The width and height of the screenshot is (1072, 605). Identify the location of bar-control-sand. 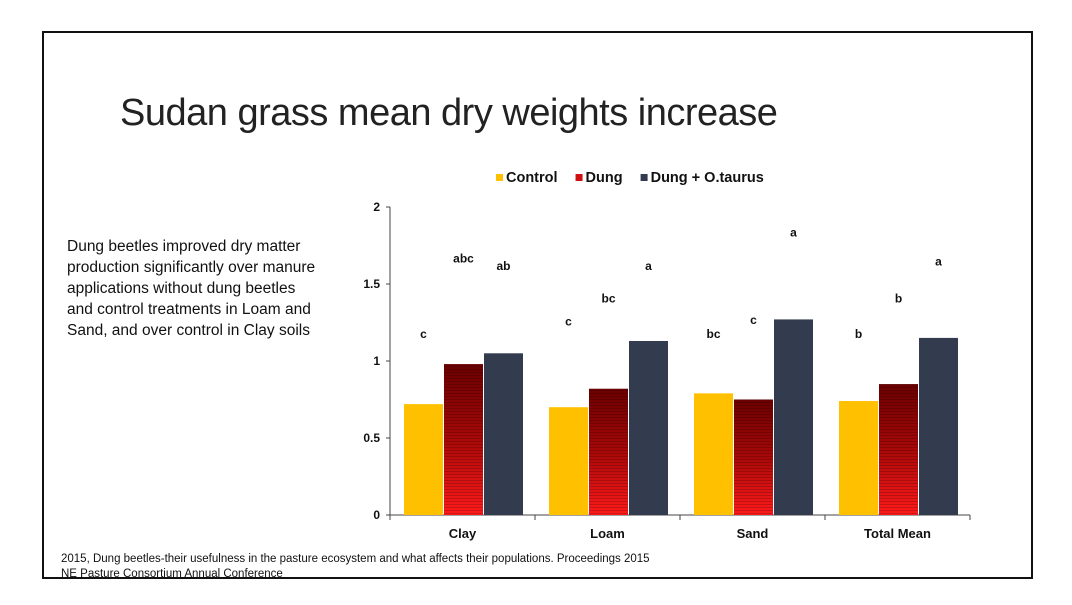
(713, 454).